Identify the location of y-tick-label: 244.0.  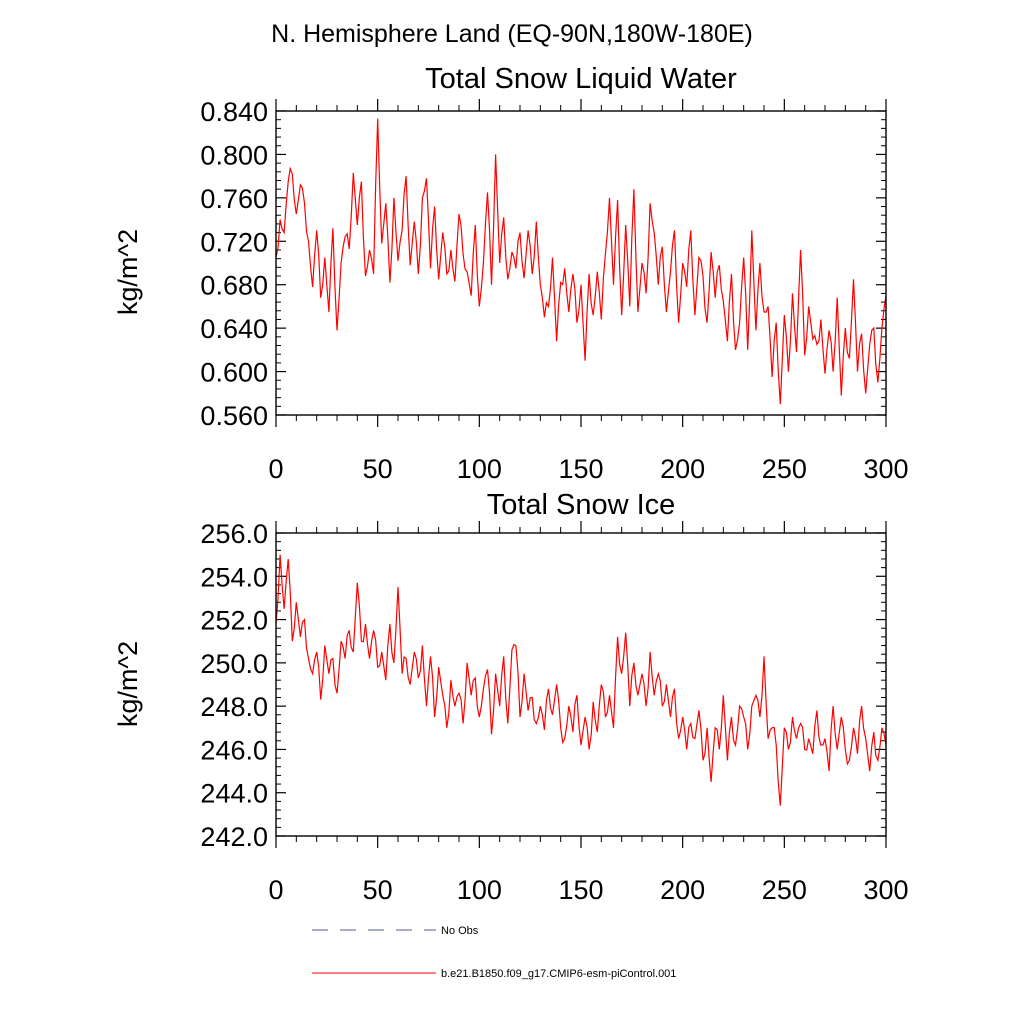
(234, 794).